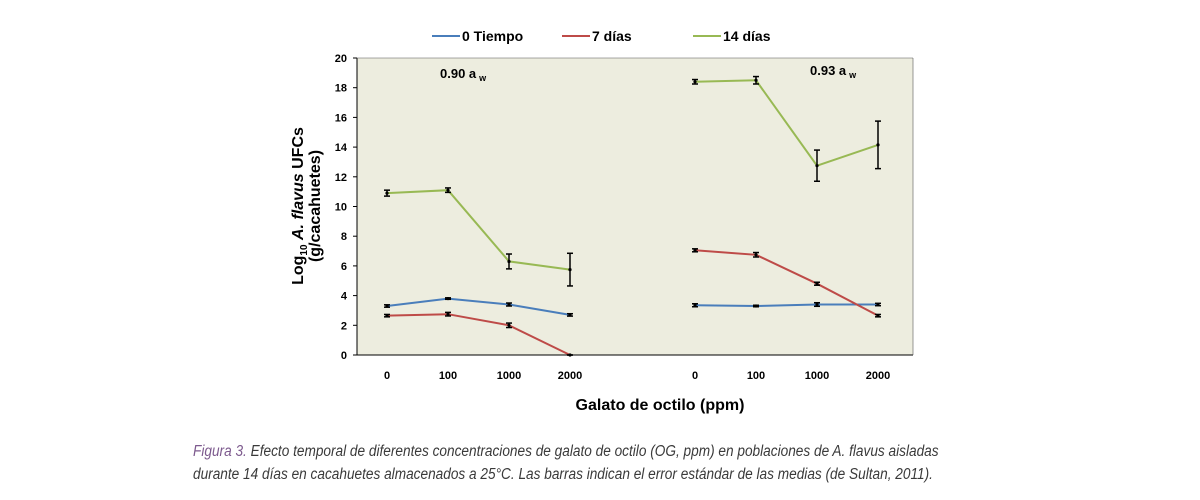  I want to click on y-axis-title: Log10 A. flavus UFCs (g/cacahuetes), so click(307, 206).